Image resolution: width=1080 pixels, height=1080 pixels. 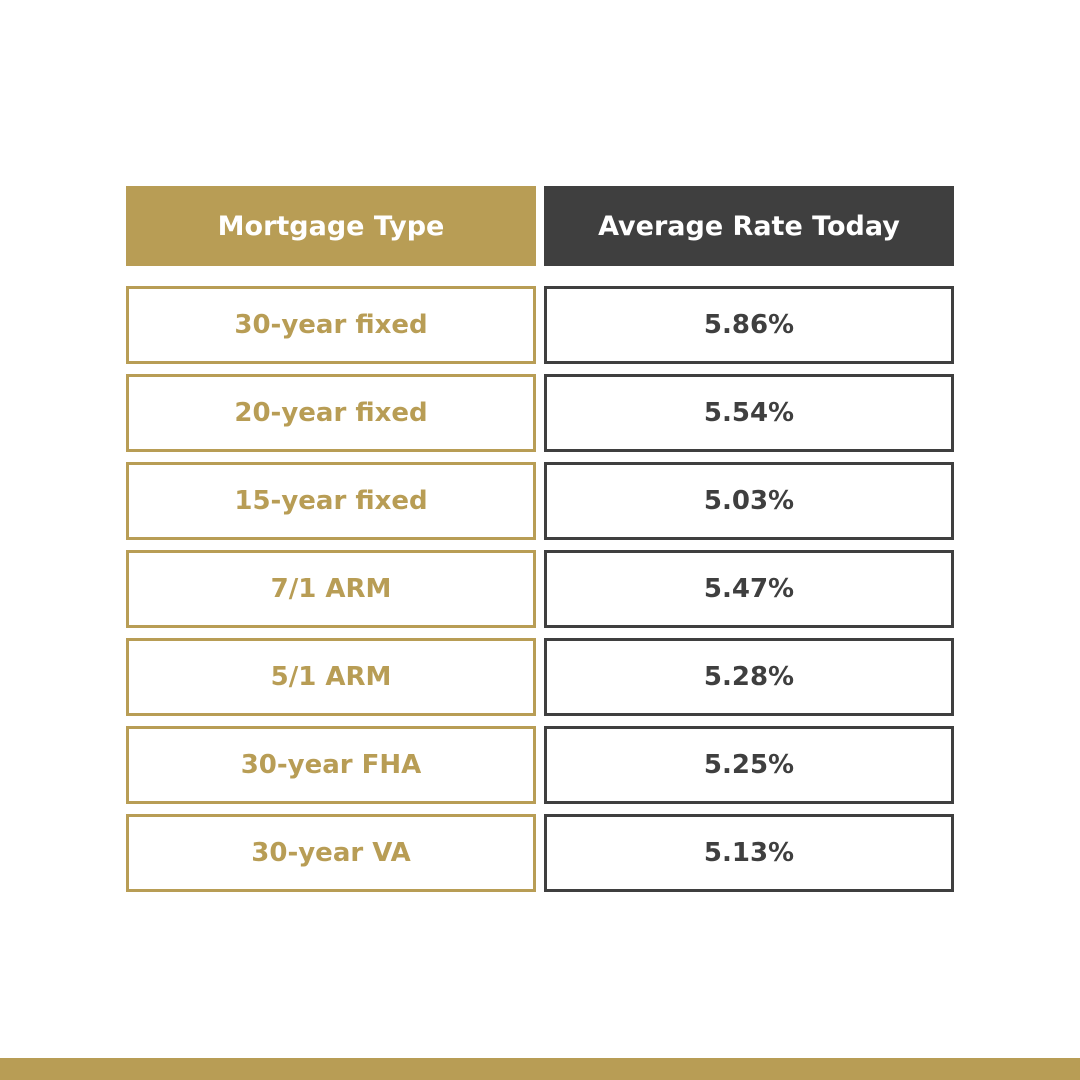 What do you see at coordinates (331, 325) in the screenshot?
I see `mortgage-type-cell: 30-year fixed` at bounding box center [331, 325].